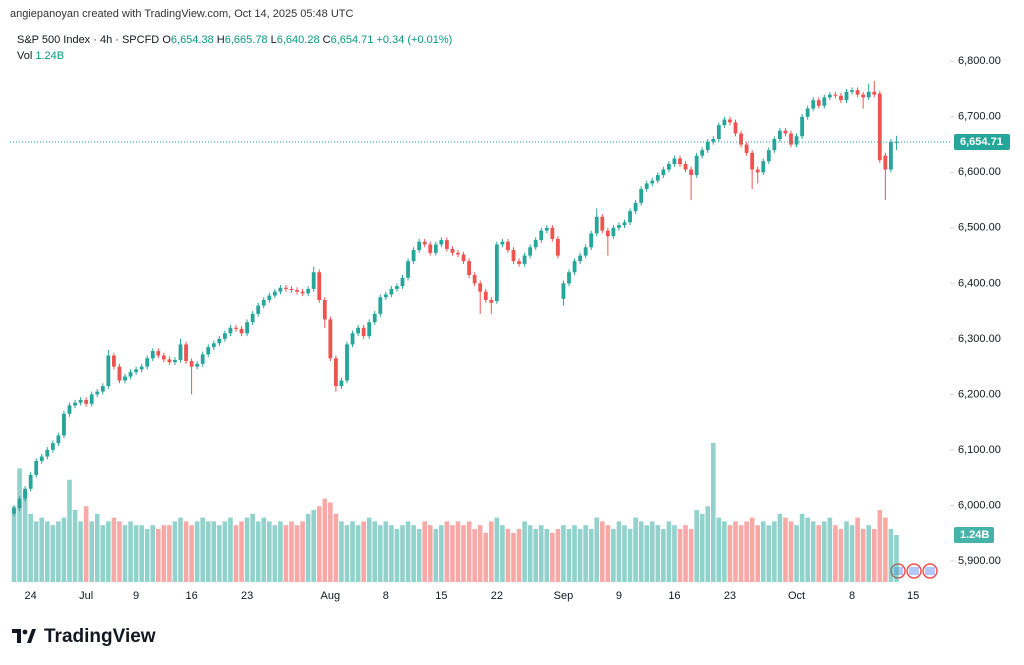 The width and height of the screenshot is (1024, 665). I want to click on y-tick-label: 6,100.00, so click(979, 450).